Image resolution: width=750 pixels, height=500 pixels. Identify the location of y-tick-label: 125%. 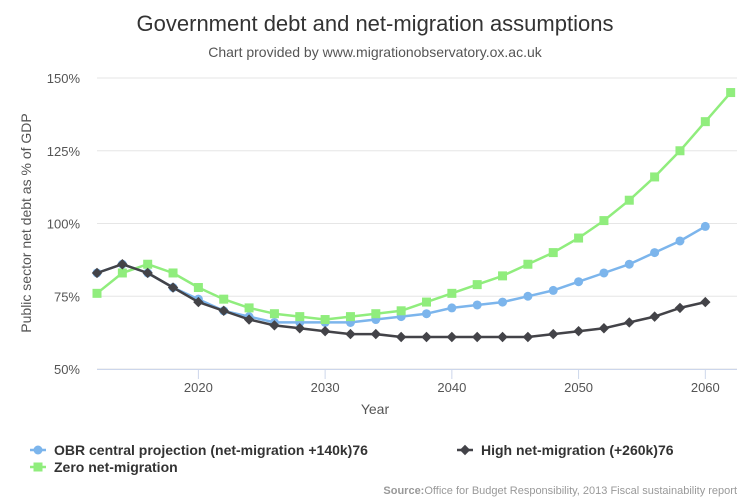
(64, 151).